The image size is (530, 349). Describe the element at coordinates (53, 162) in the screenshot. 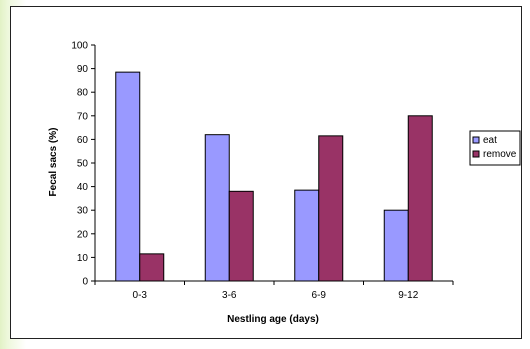

I see `y-axis-title: Fecal sacs (%)` at that location.